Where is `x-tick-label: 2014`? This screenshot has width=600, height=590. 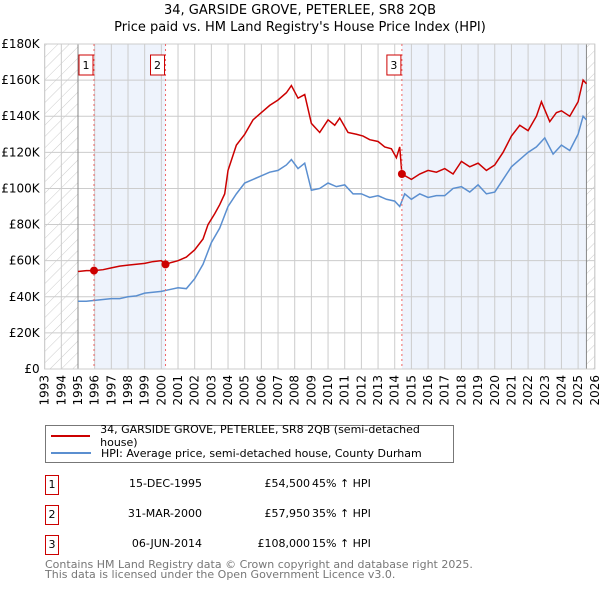
x-tick-label: 2014 is located at coordinates (395, 390).